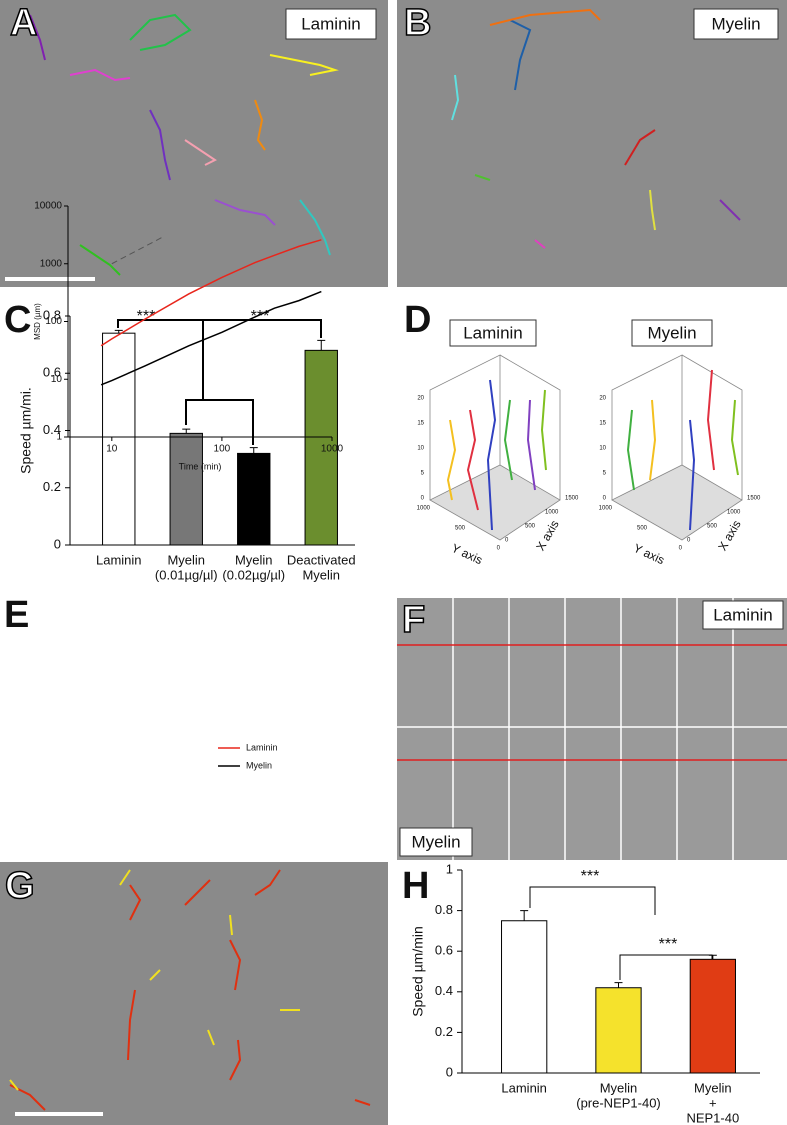 This screenshot has height=1125, width=787. I want to click on time-lapse, so click(592, 729).